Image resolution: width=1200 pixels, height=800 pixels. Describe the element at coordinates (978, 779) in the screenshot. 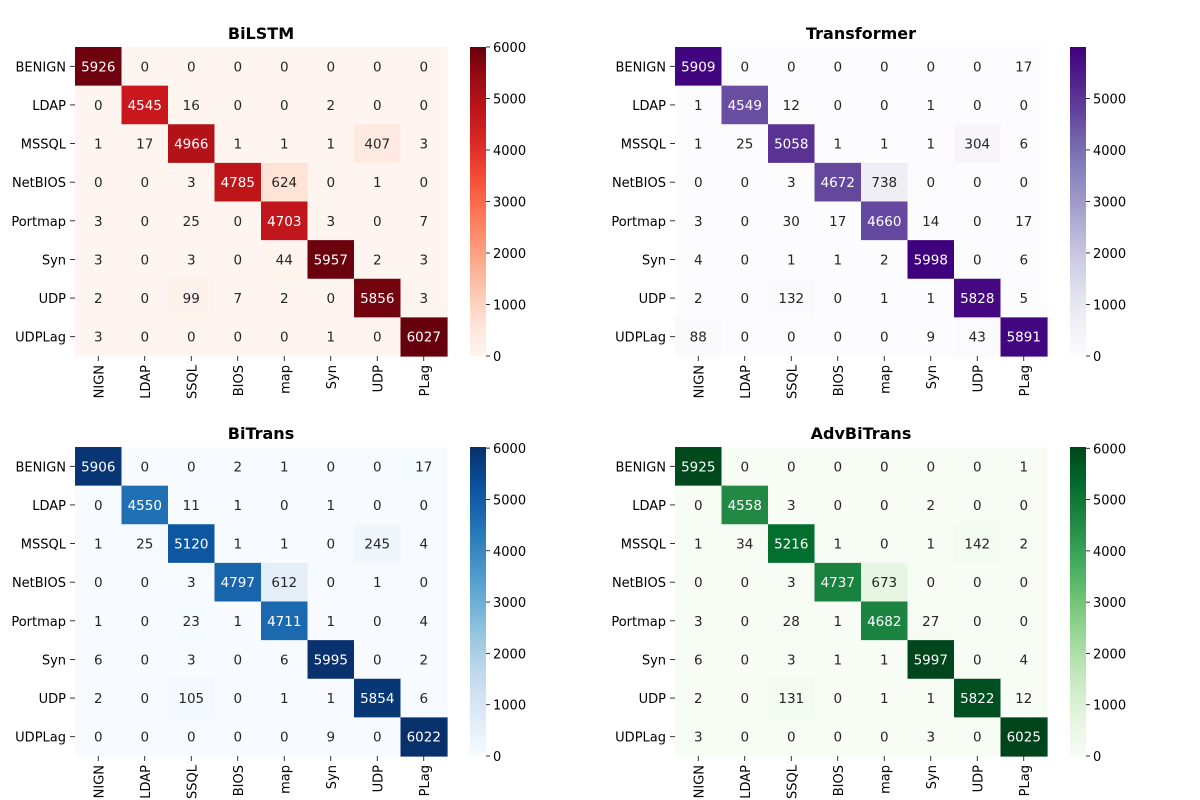

I see `x-tick-label: UDP` at that location.